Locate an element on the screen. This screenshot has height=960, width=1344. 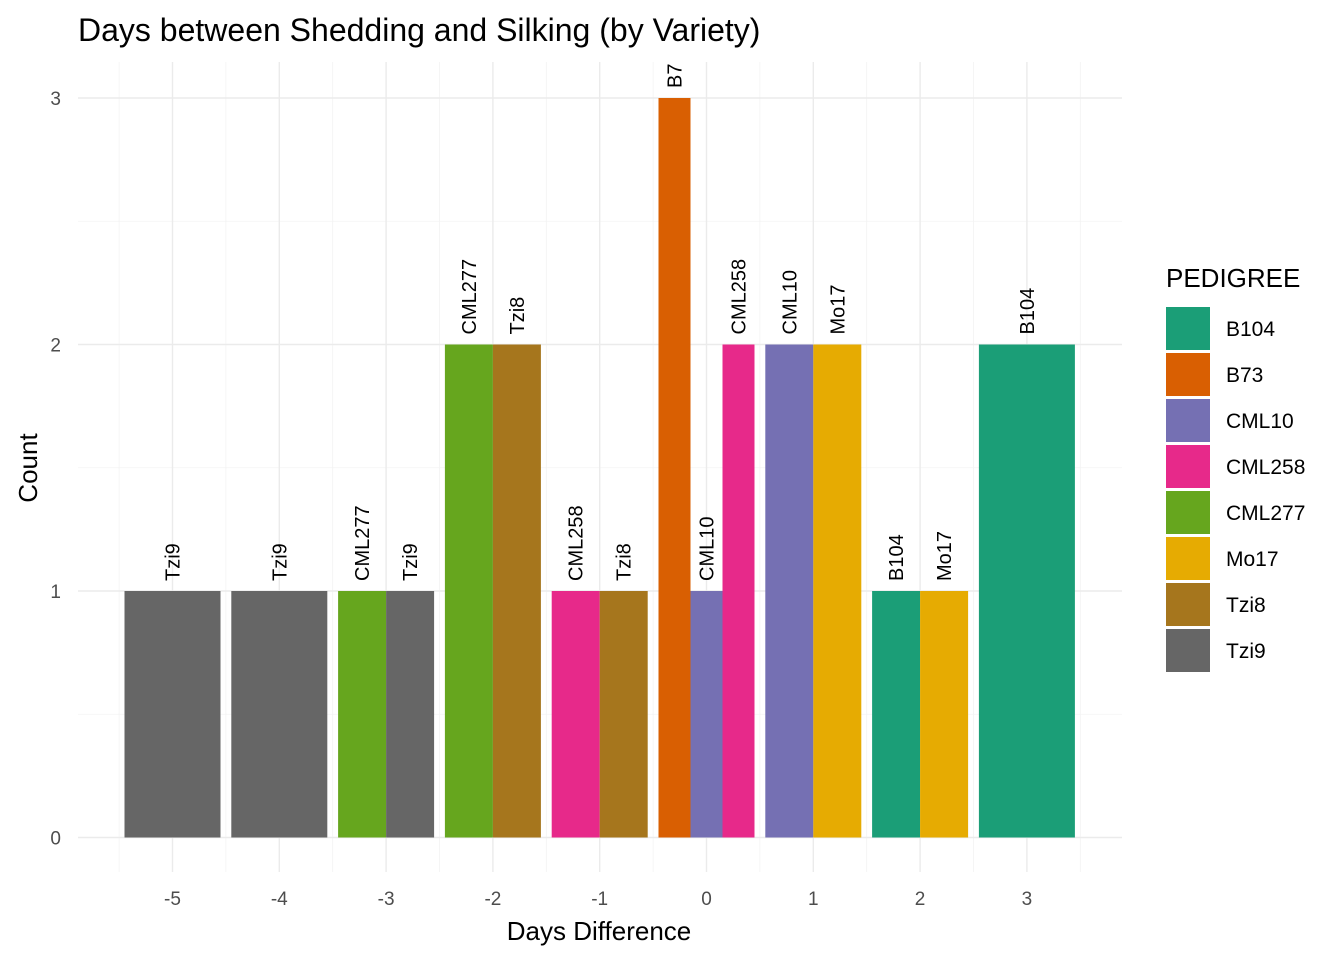
x-tick-label: 3 is located at coordinates (1027, 899).